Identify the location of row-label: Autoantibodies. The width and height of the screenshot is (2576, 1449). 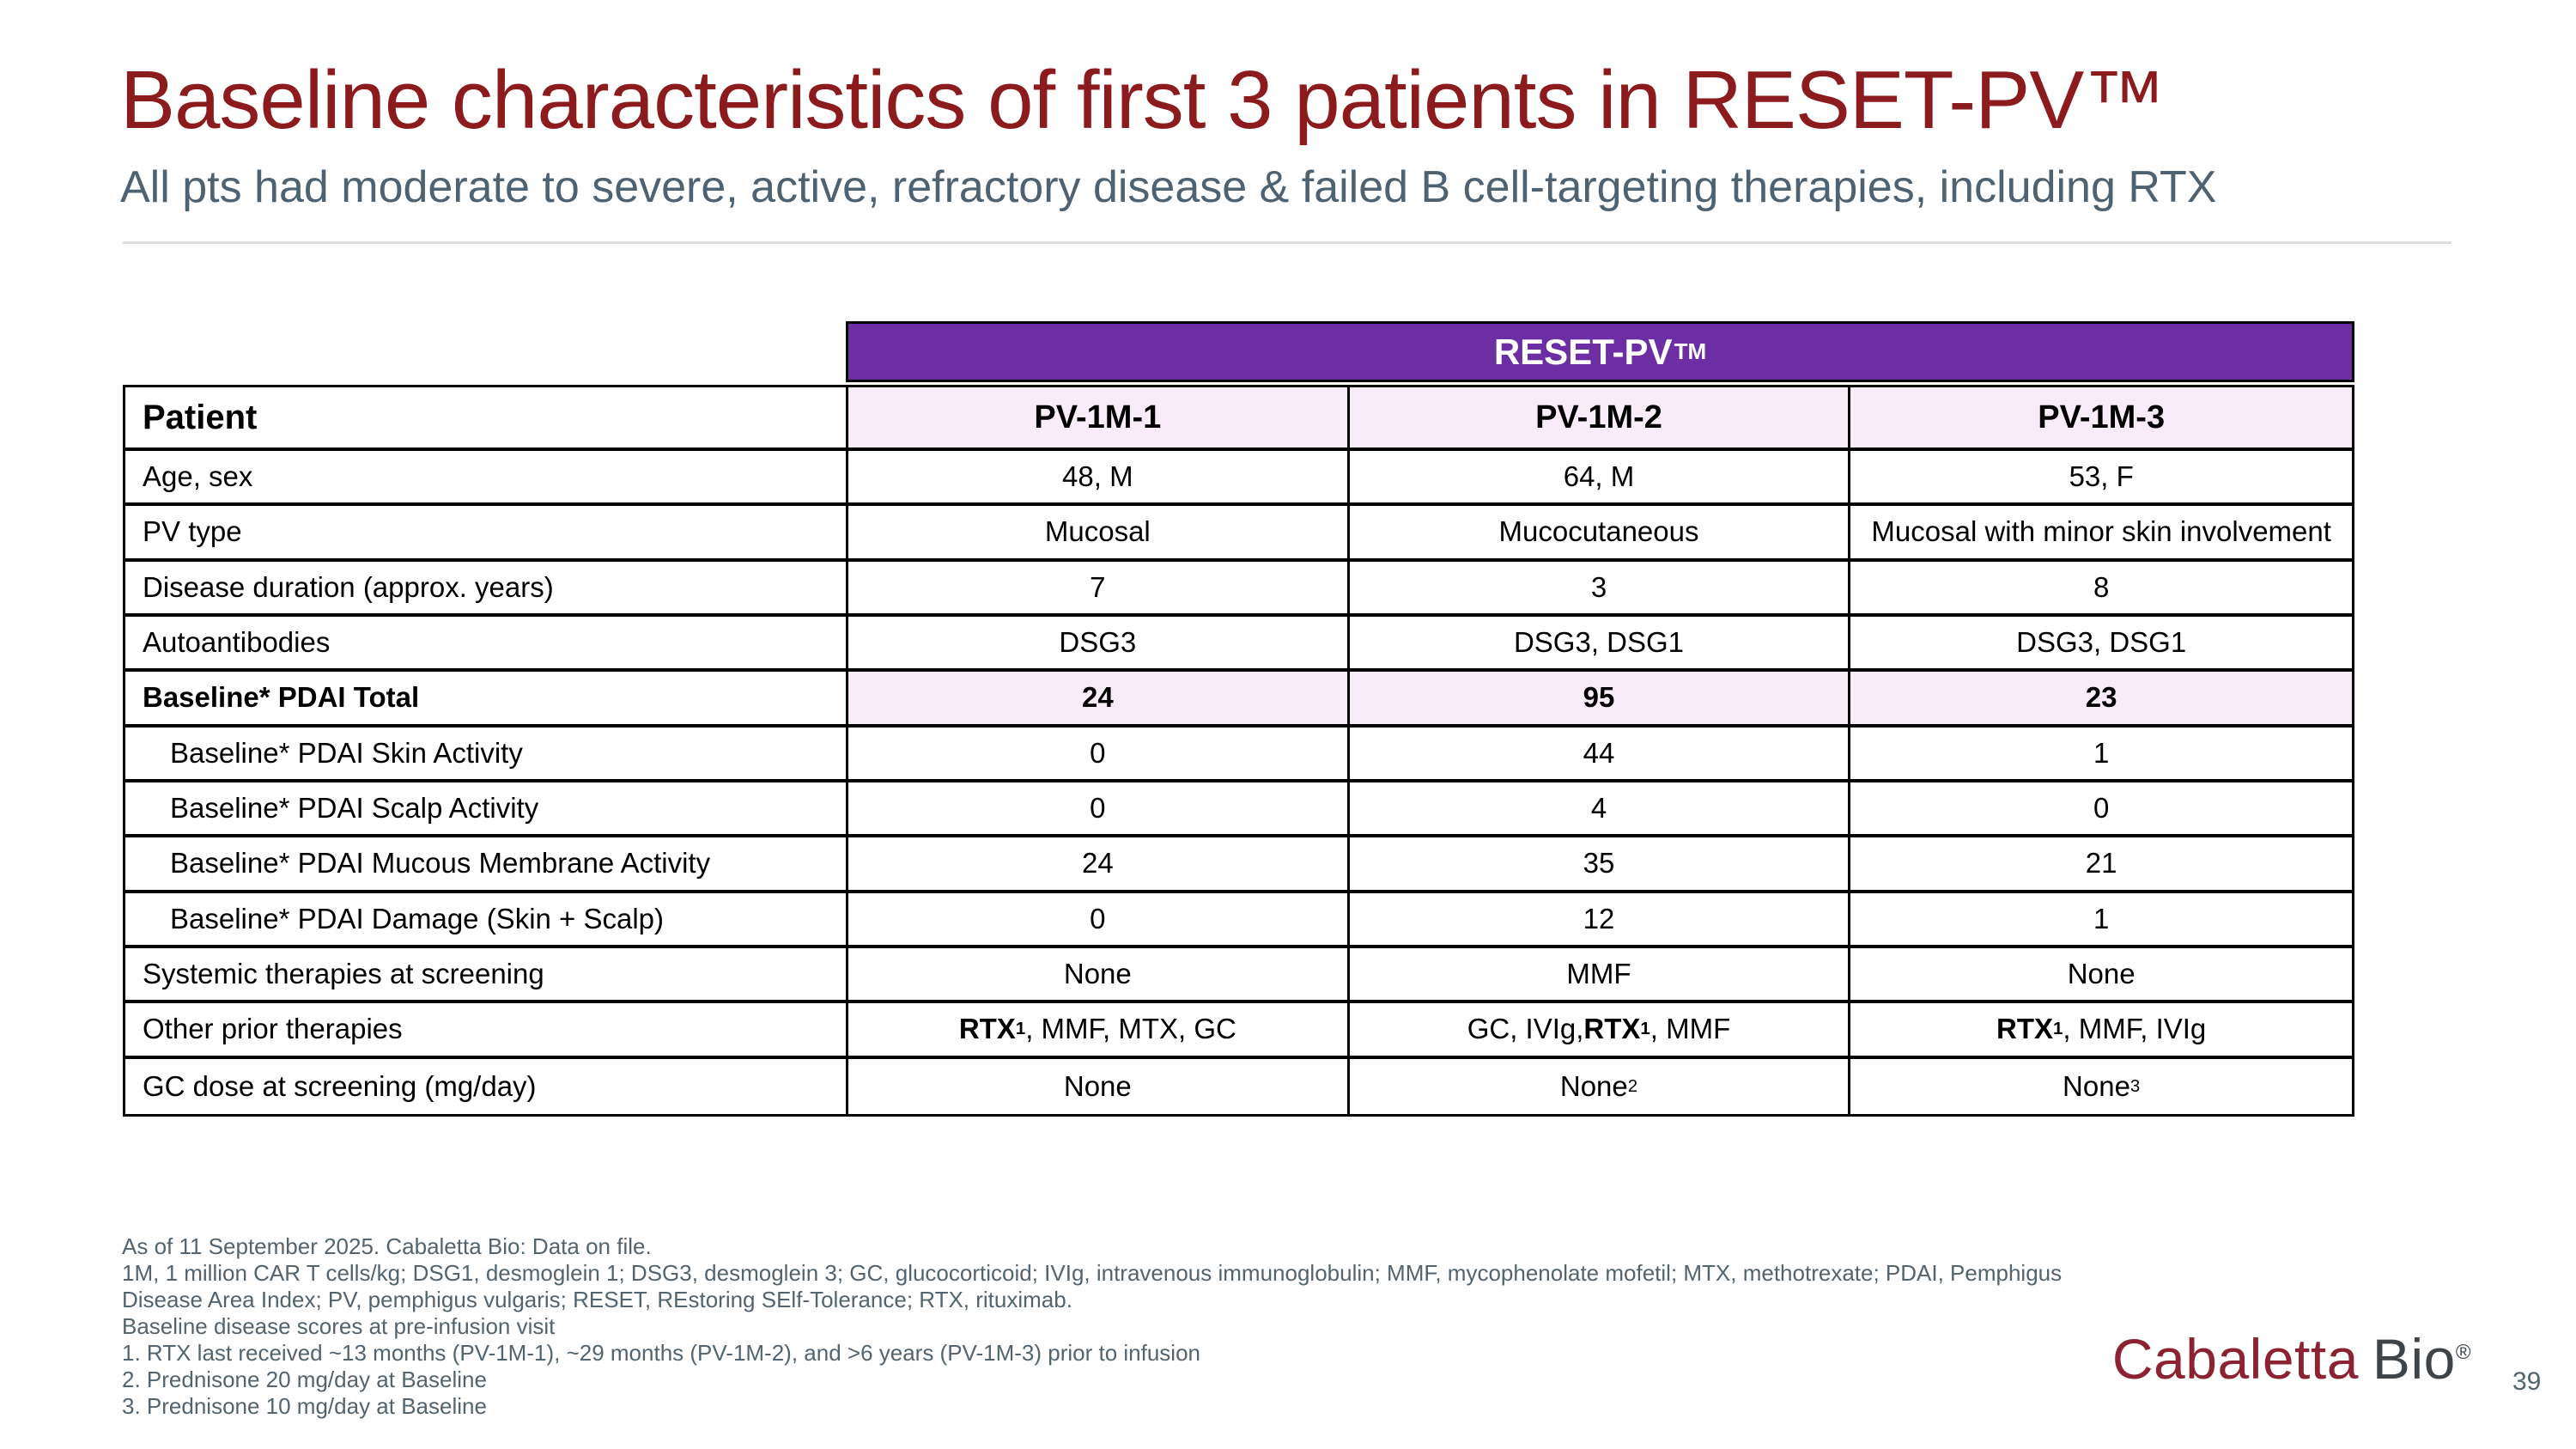
(486, 645).